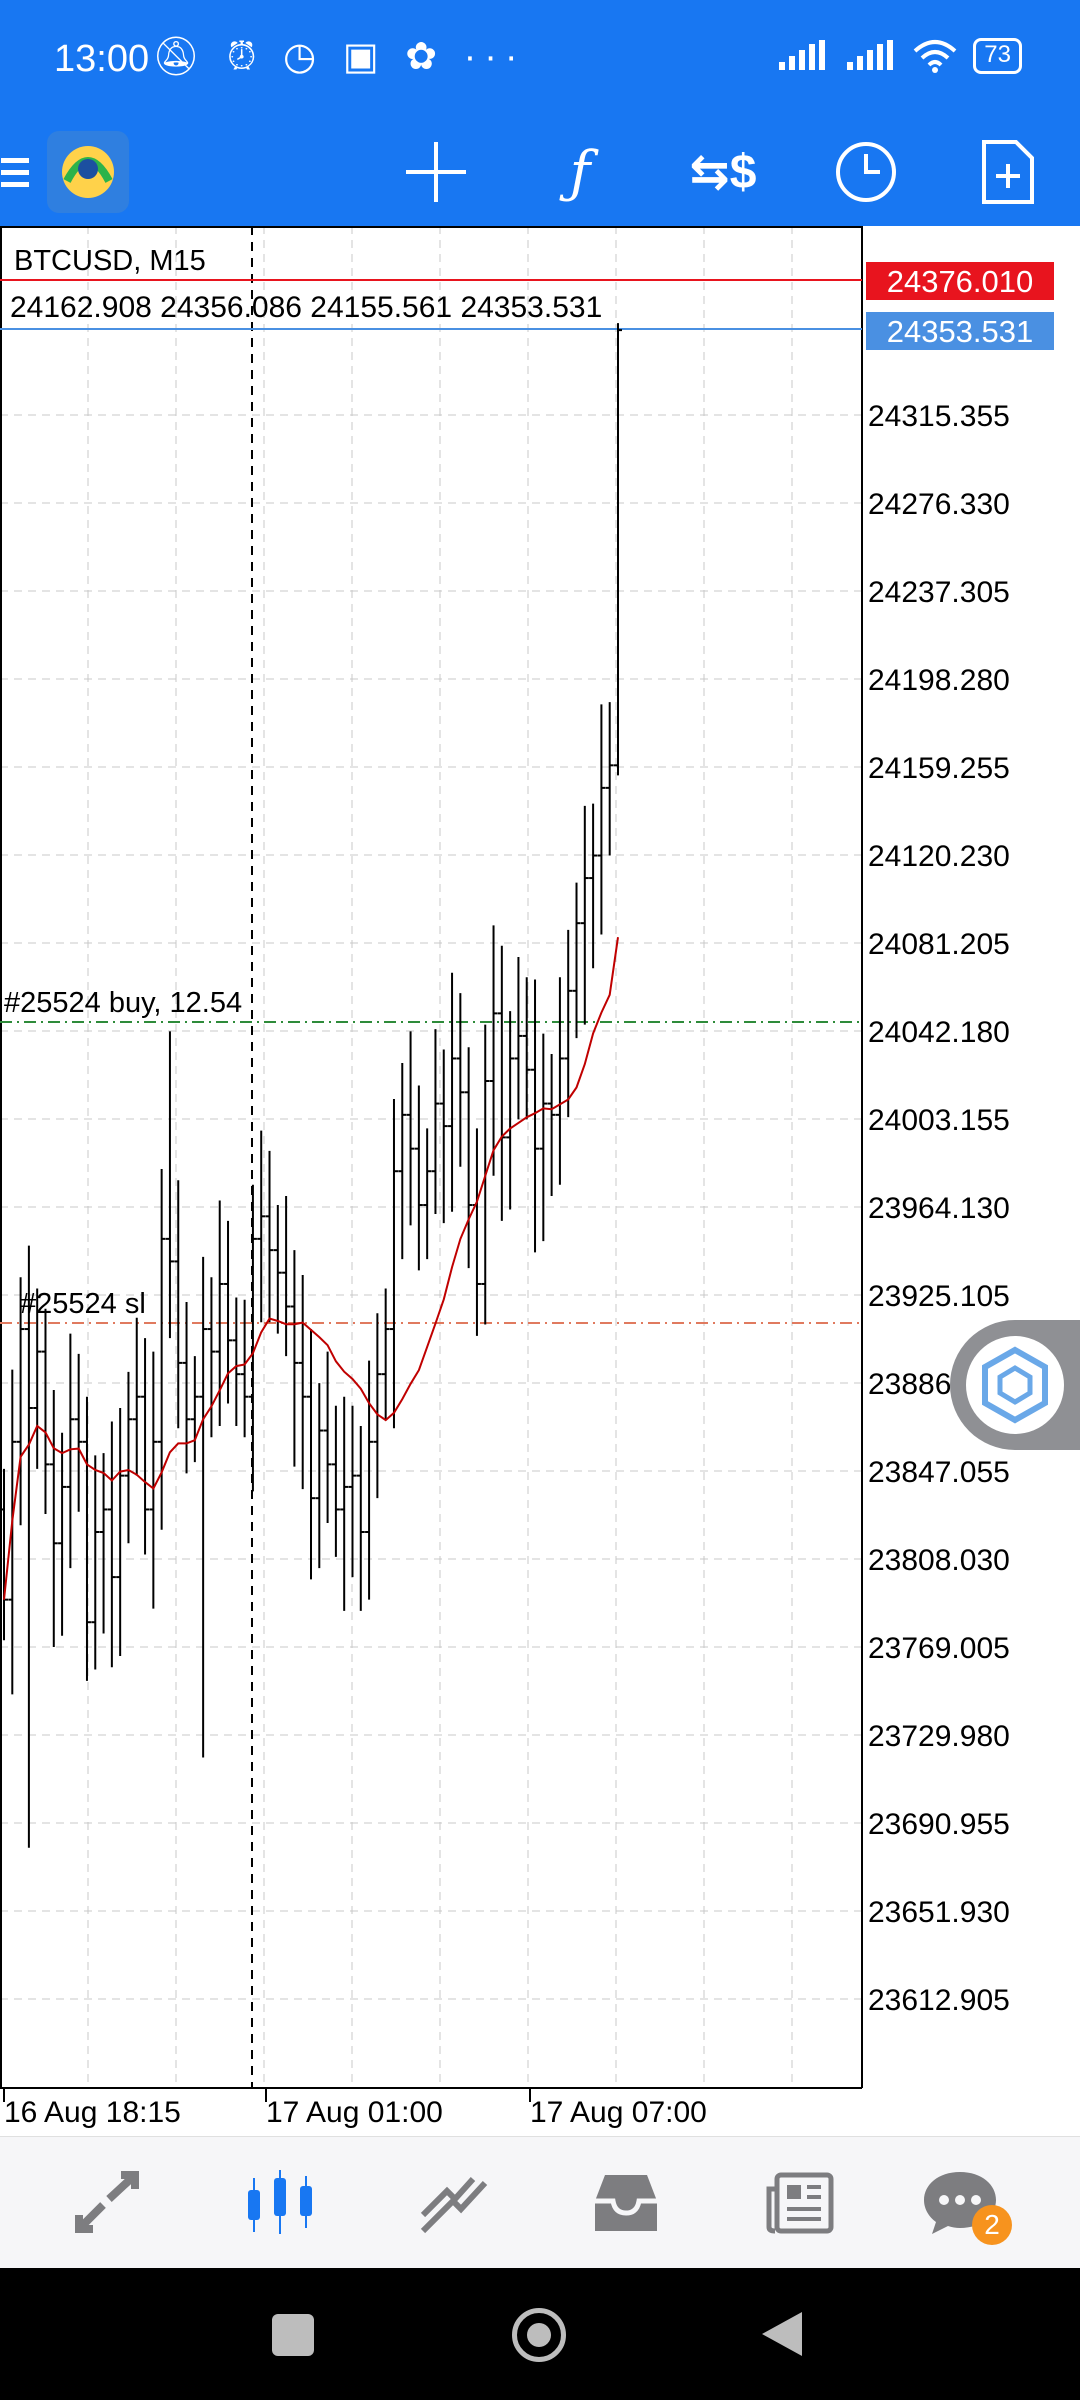  What do you see at coordinates (939, 504) in the screenshot?
I see `price-label: 24276.330` at bounding box center [939, 504].